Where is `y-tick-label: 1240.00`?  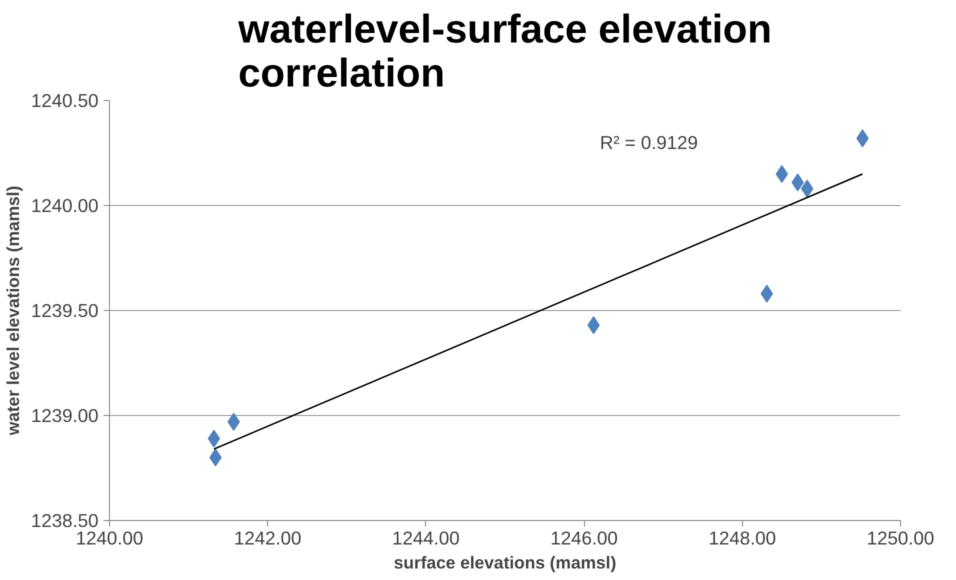
y-tick-label: 1240.00 is located at coordinates (65, 205).